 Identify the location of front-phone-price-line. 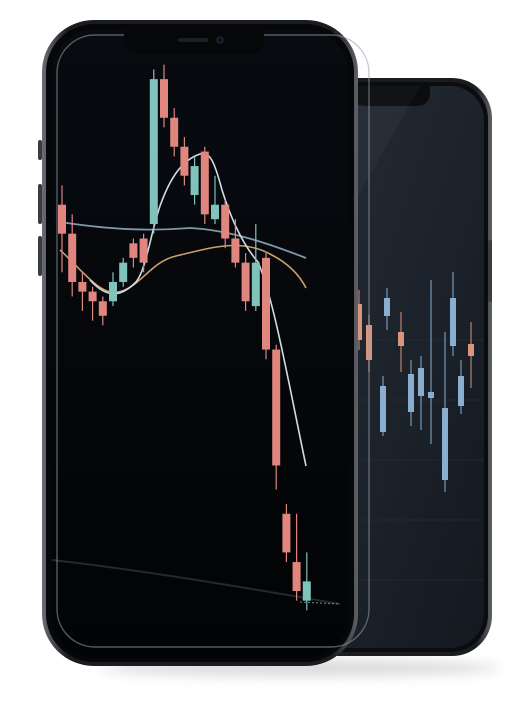
(320, 603).